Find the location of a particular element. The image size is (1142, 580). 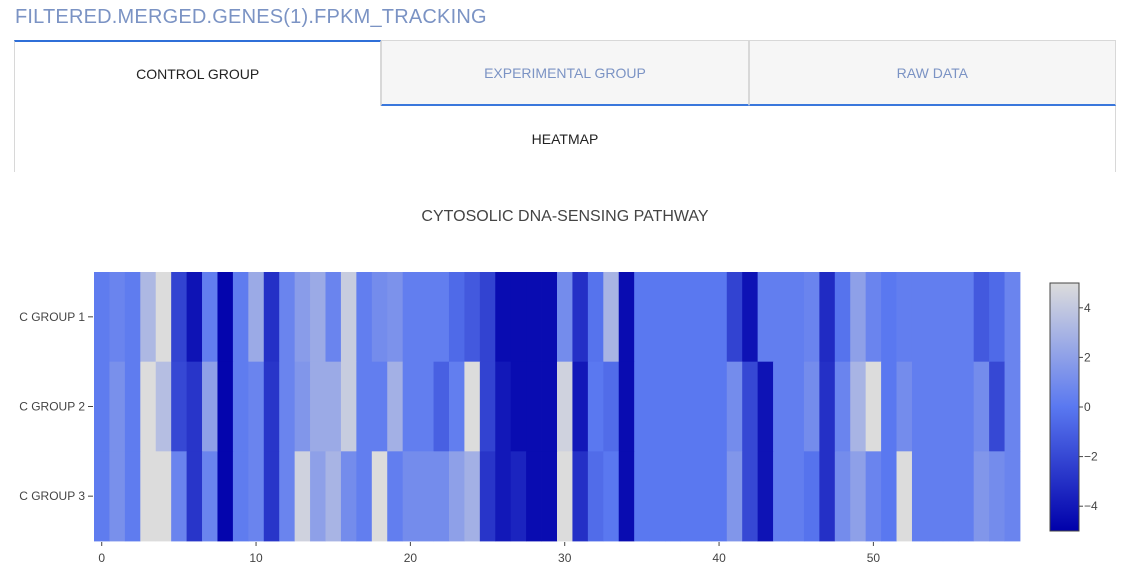

y-tick-label: C GROUP 1 is located at coordinates (52, 317).